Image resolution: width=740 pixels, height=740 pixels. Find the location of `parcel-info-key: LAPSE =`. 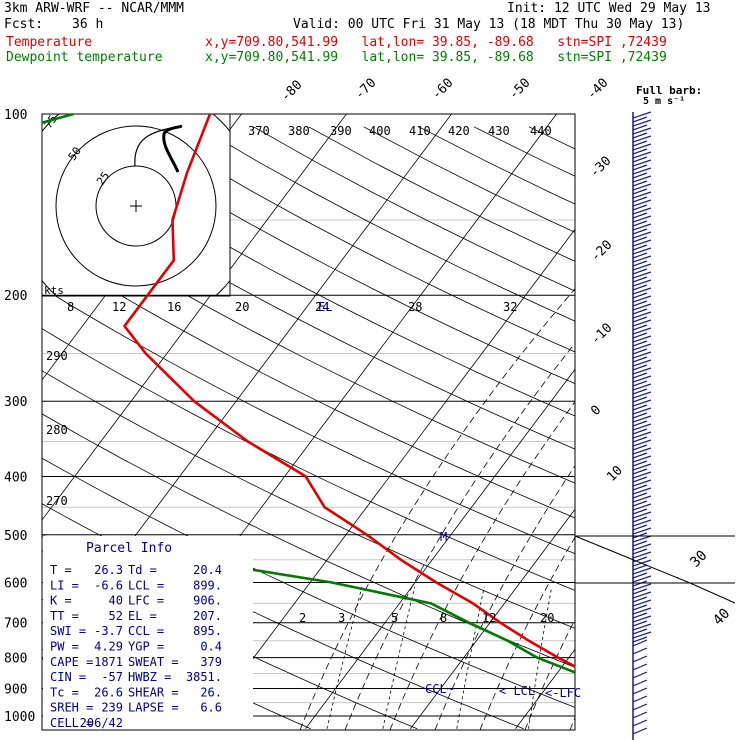

parcel-info-key: LAPSE = is located at coordinates (153, 708).